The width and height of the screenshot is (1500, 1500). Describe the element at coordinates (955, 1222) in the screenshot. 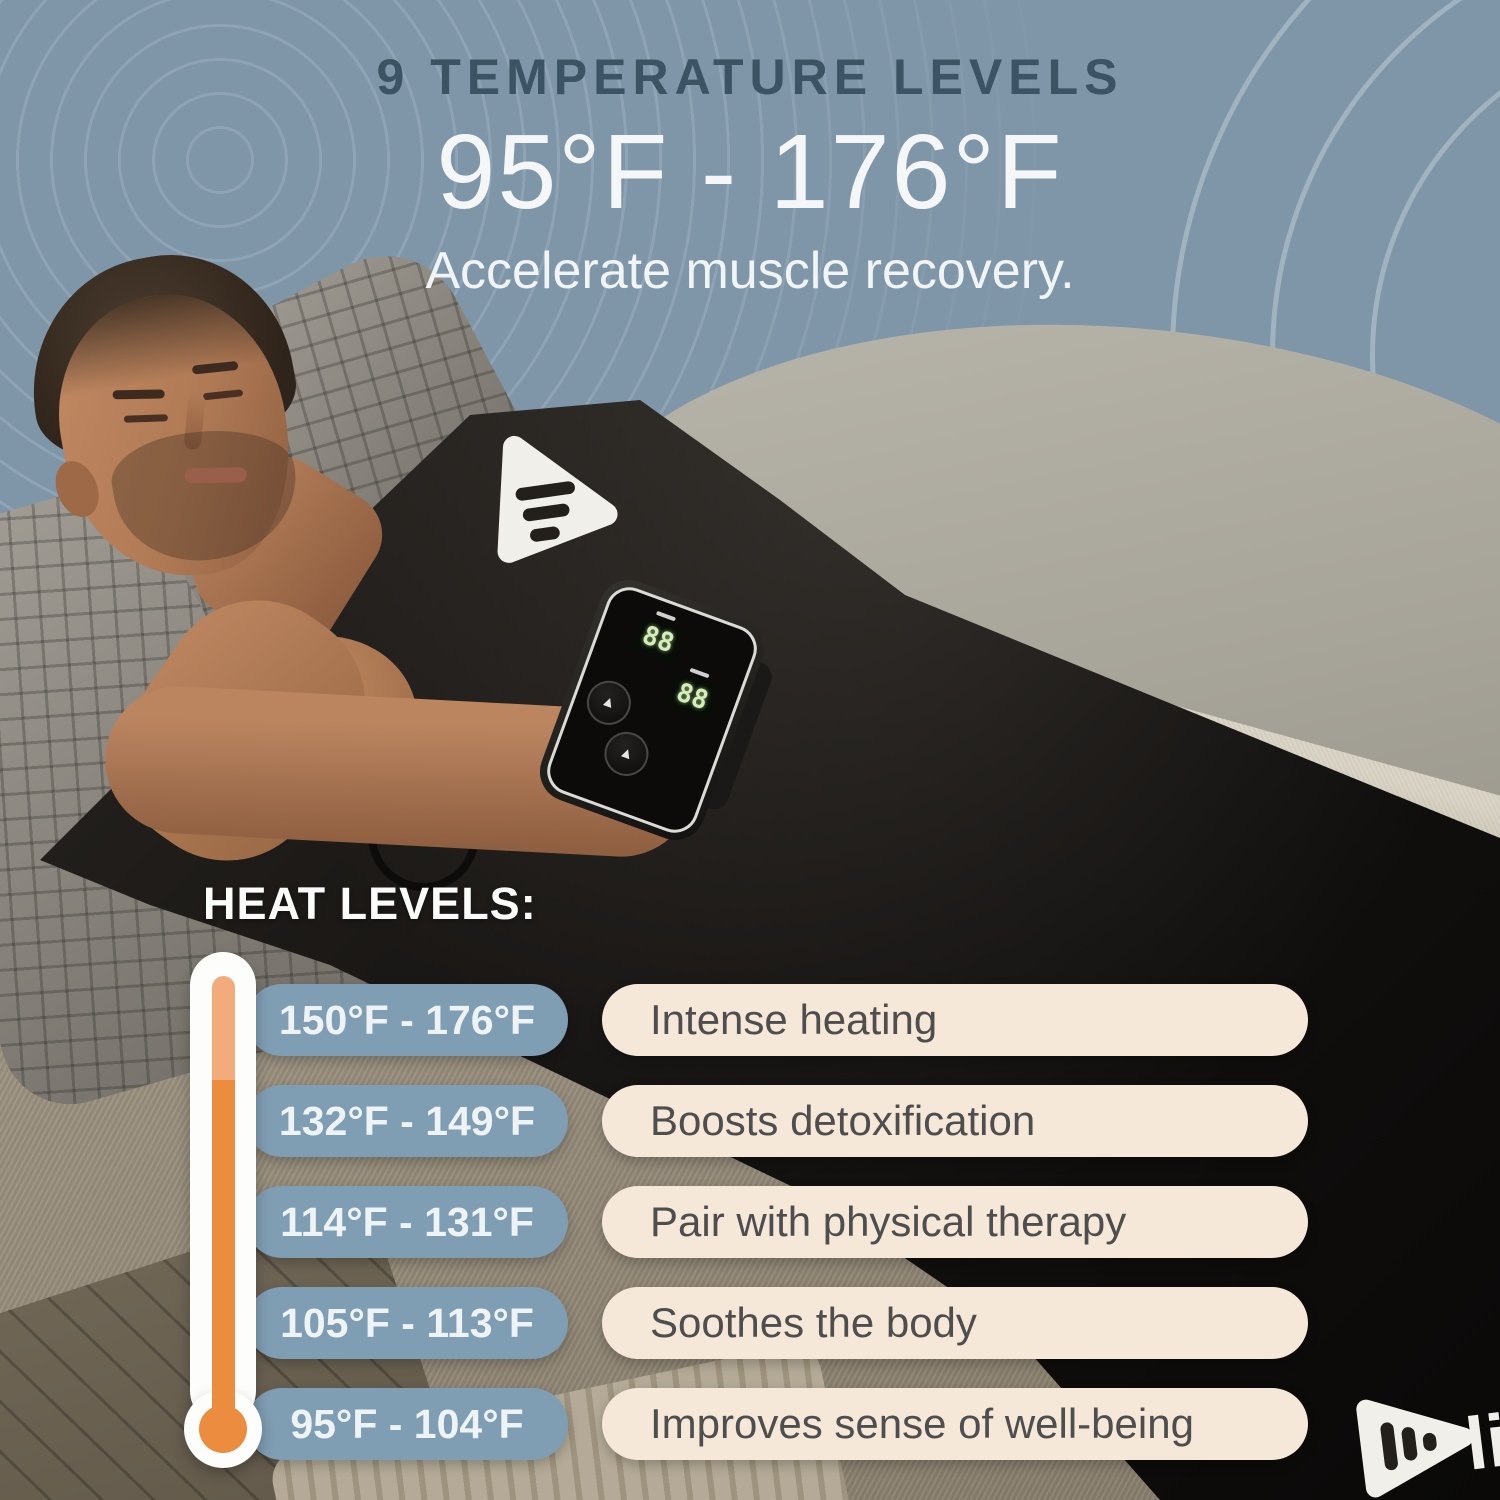

I see `benefit-pill: Pair with physical therapy` at that location.